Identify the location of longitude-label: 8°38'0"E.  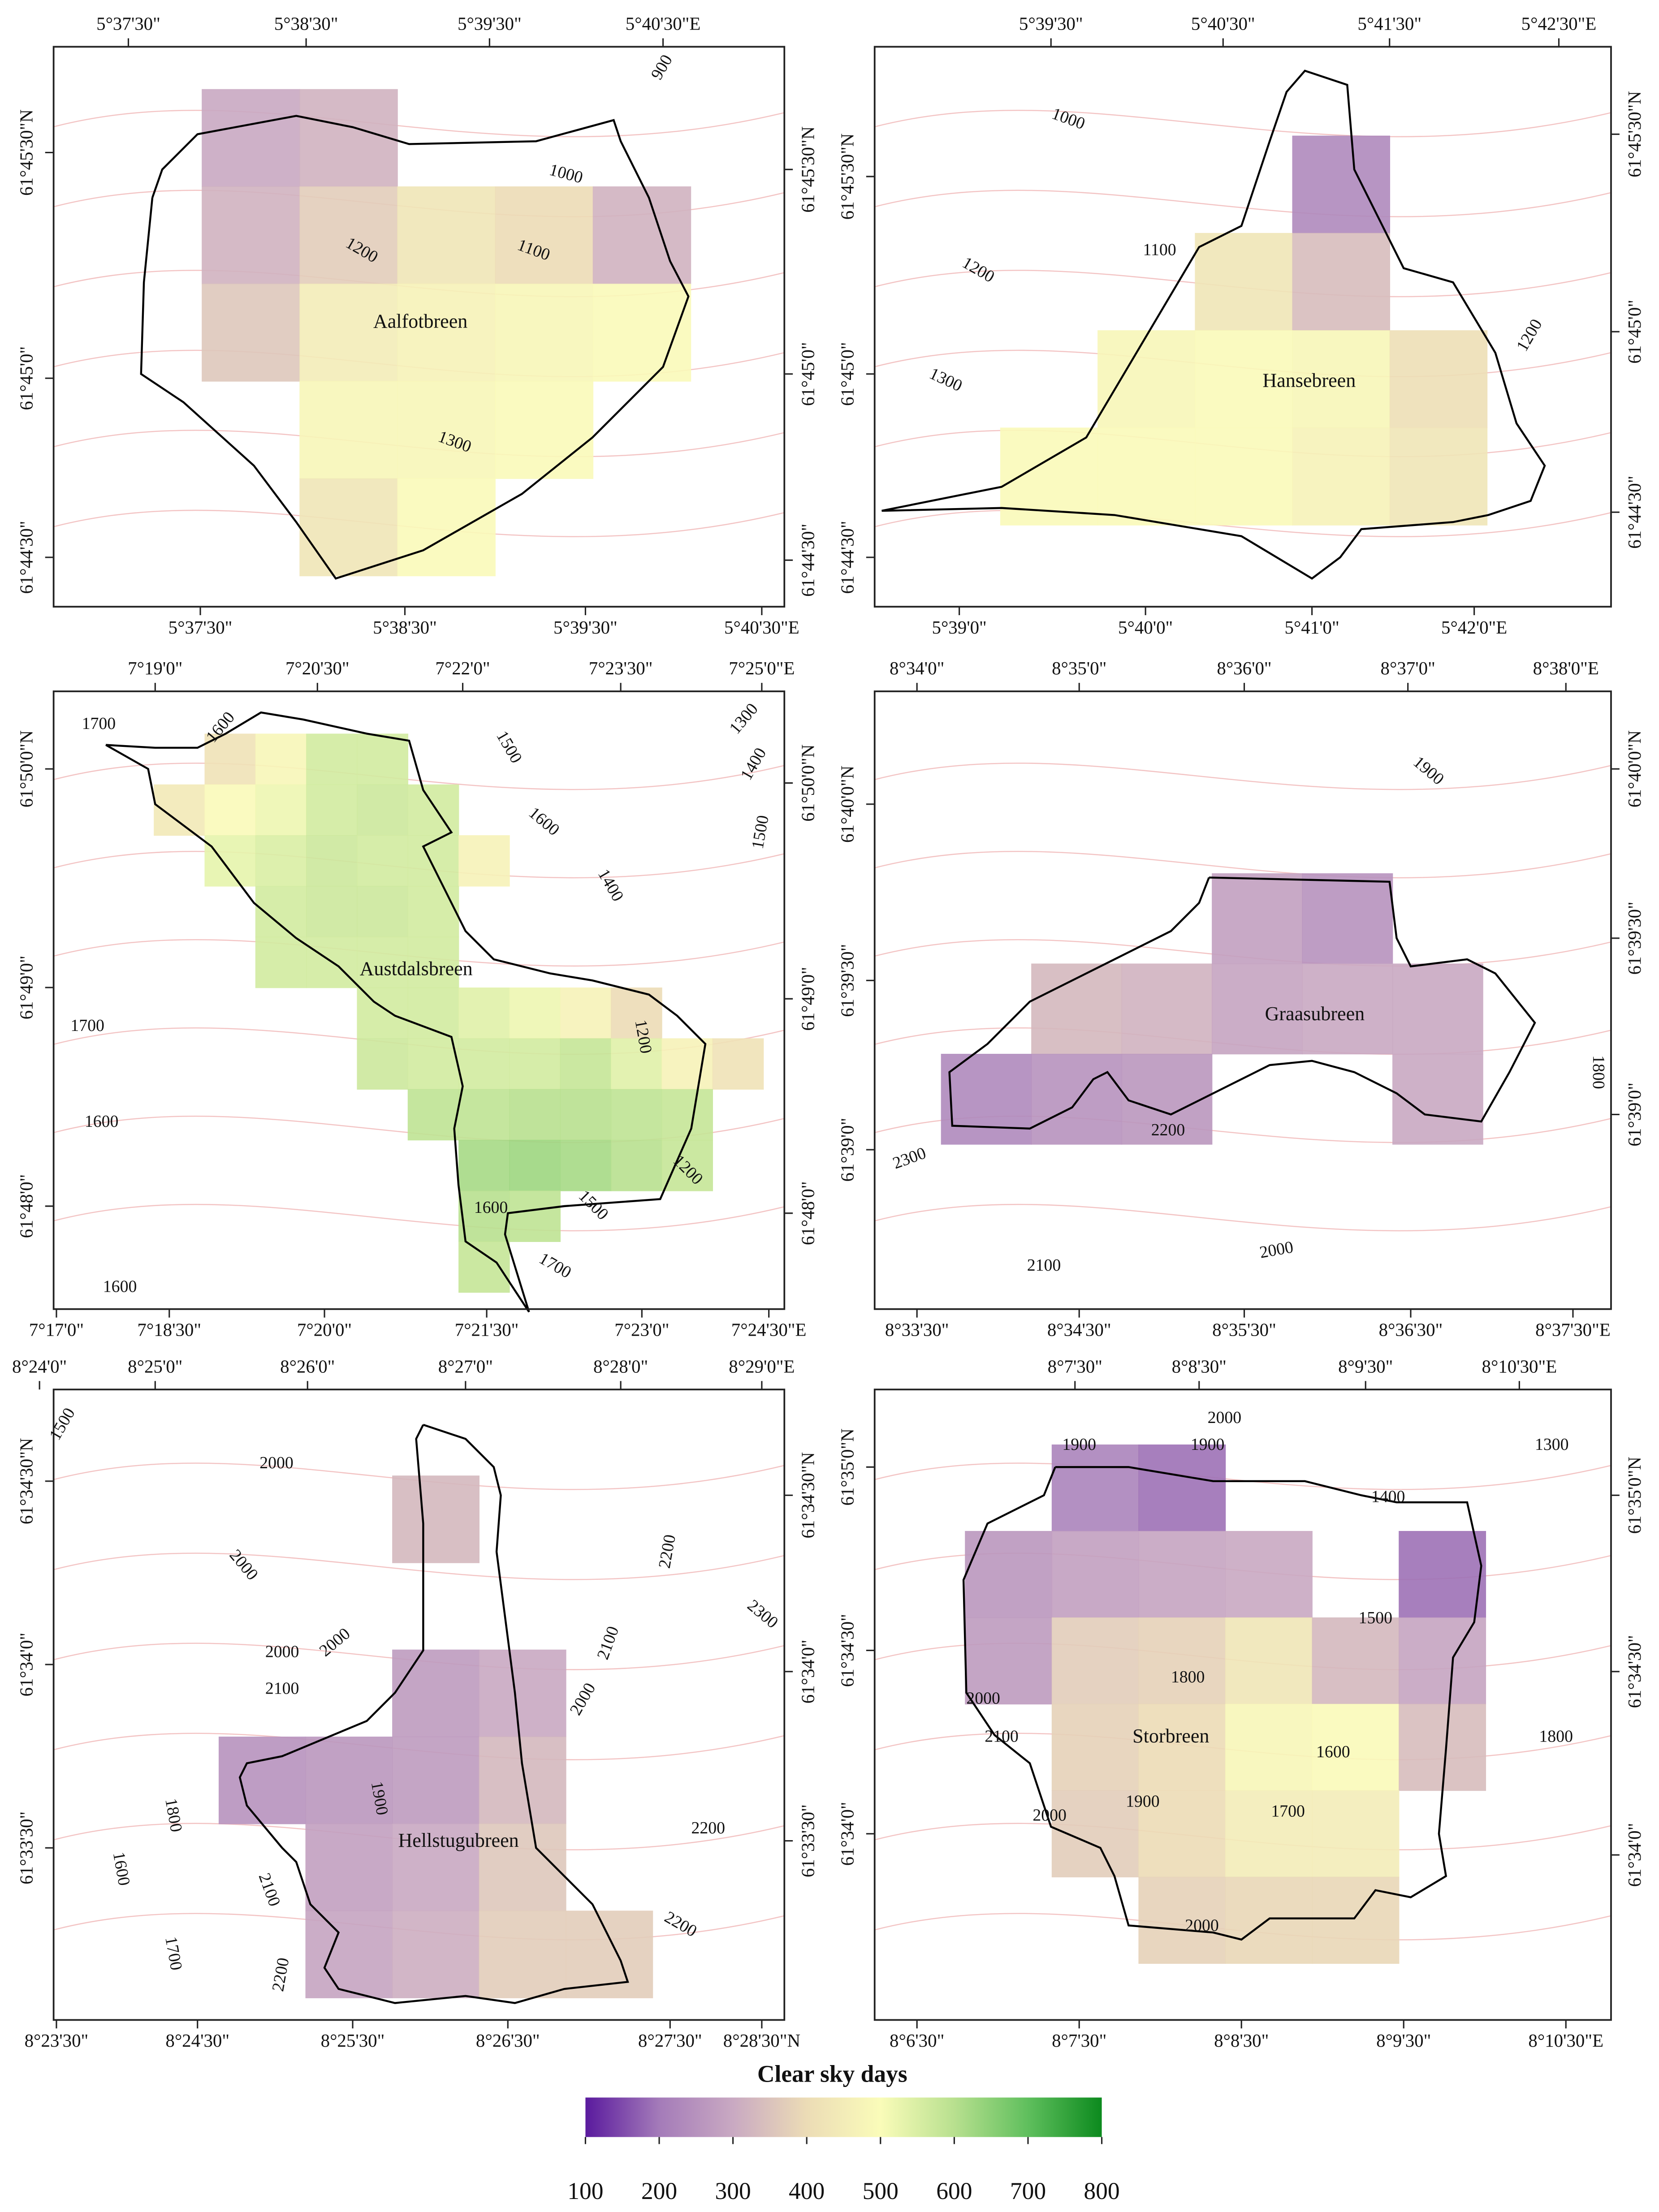
(1566, 668).